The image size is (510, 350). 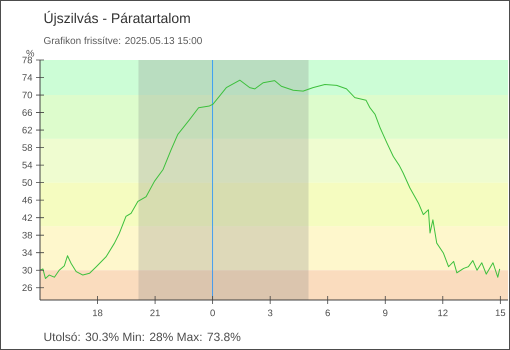 I want to click on y-tick-label: 58, so click(x=27, y=147).